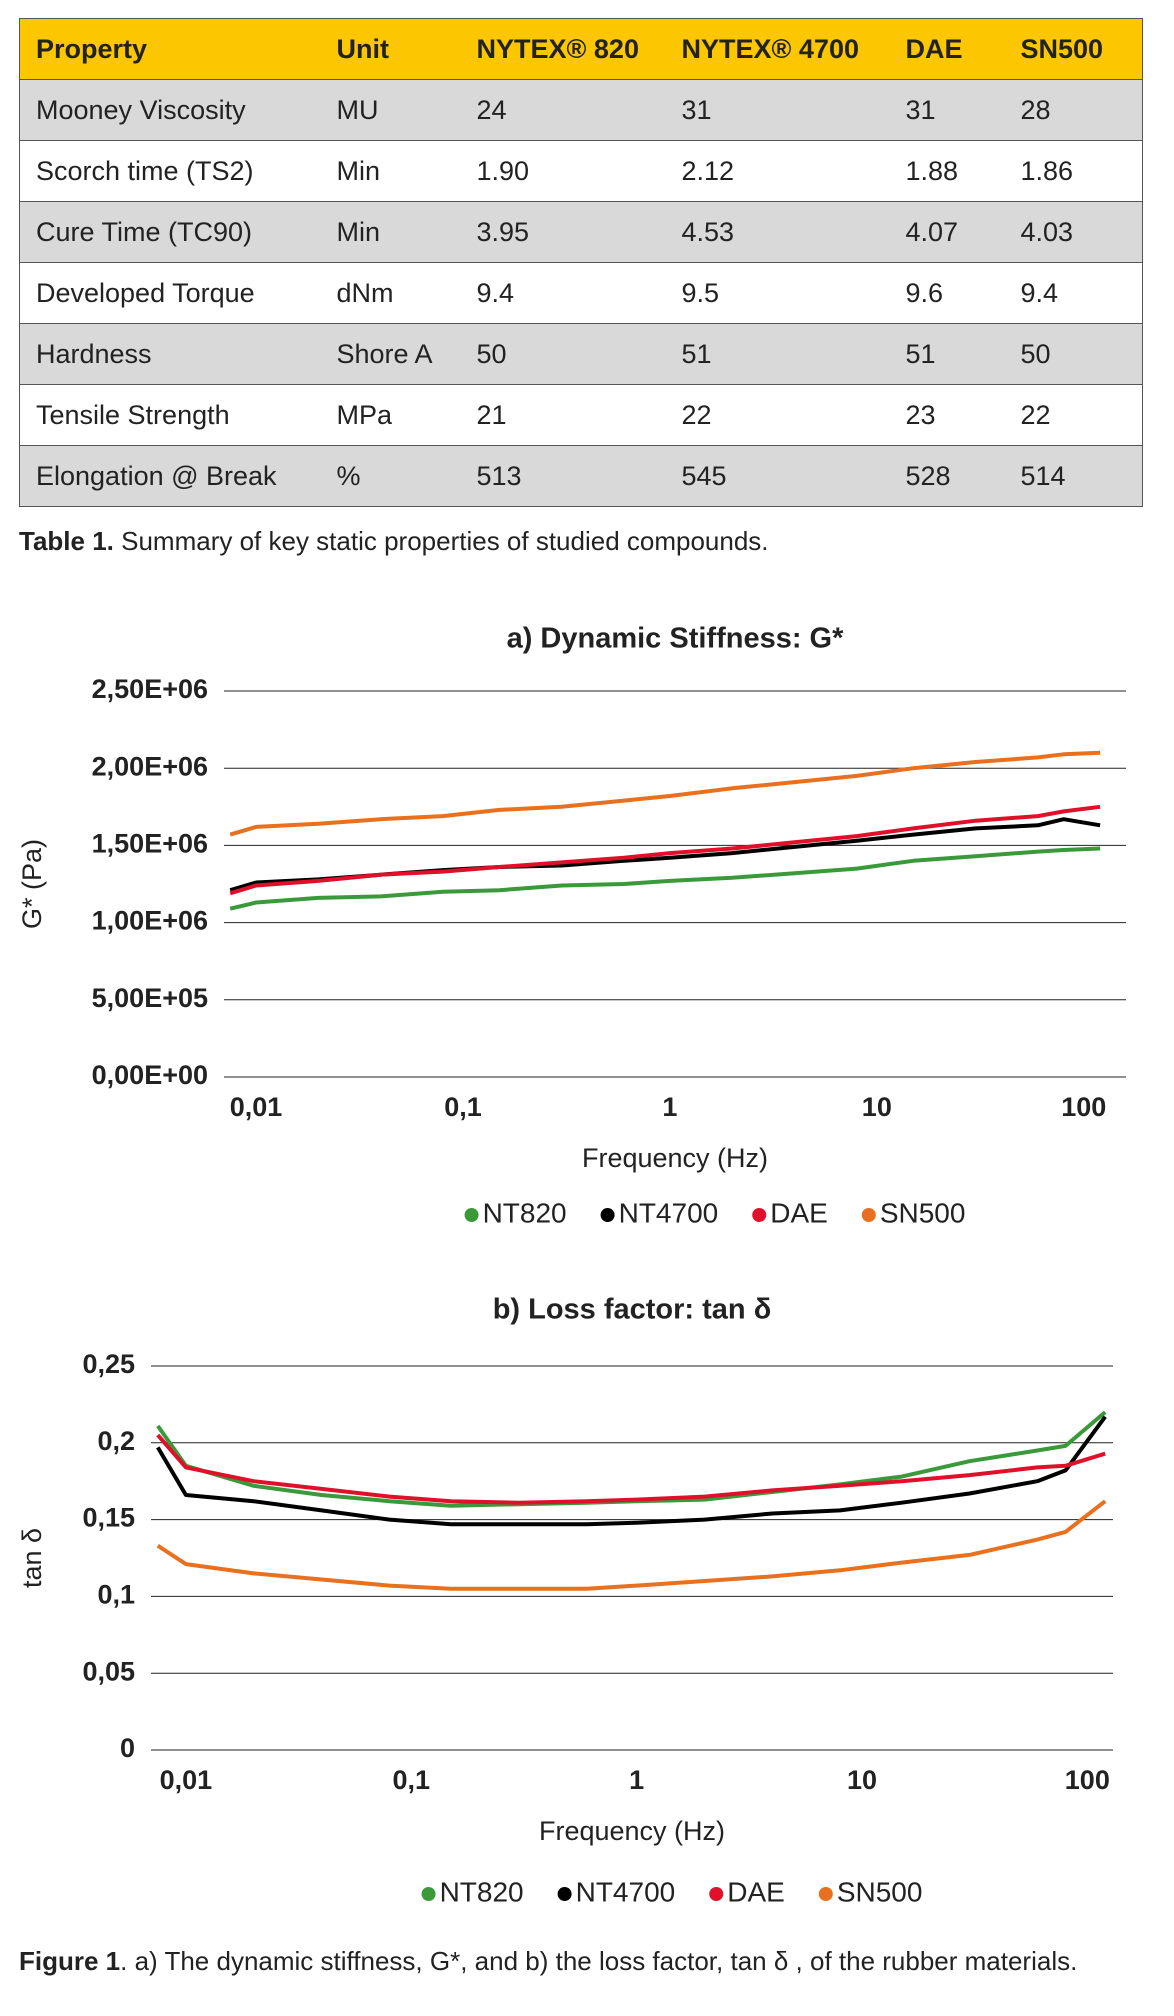 Image resolution: width=1174 pixels, height=2016 pixels. Describe the element at coordinates (150, 844) in the screenshot. I see `y-tick-label: 1,50E+06` at that location.